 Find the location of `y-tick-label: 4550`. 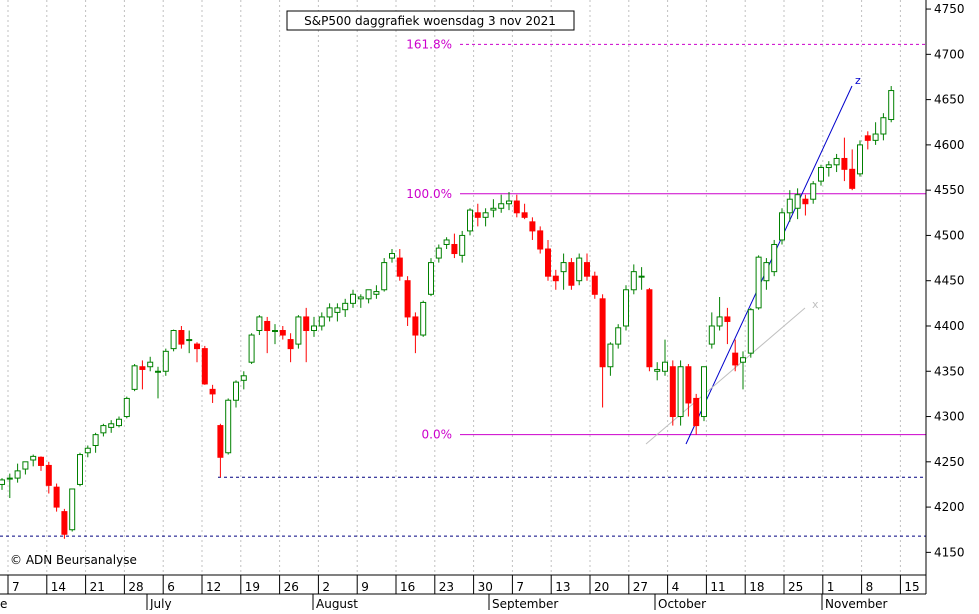

y-tick-label: 4550 is located at coordinates (949, 190).